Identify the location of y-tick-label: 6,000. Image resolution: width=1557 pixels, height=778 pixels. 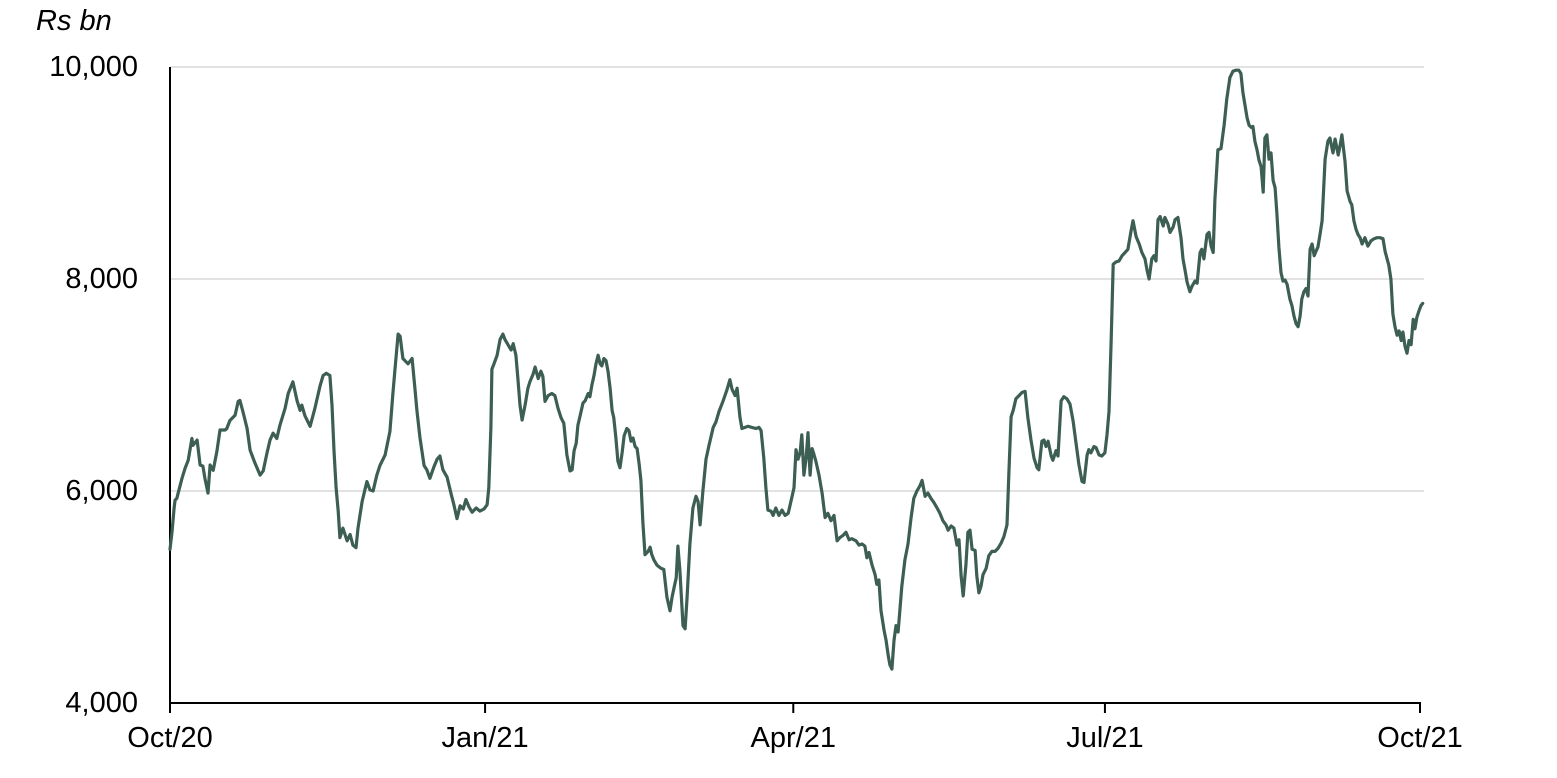
(101, 491).